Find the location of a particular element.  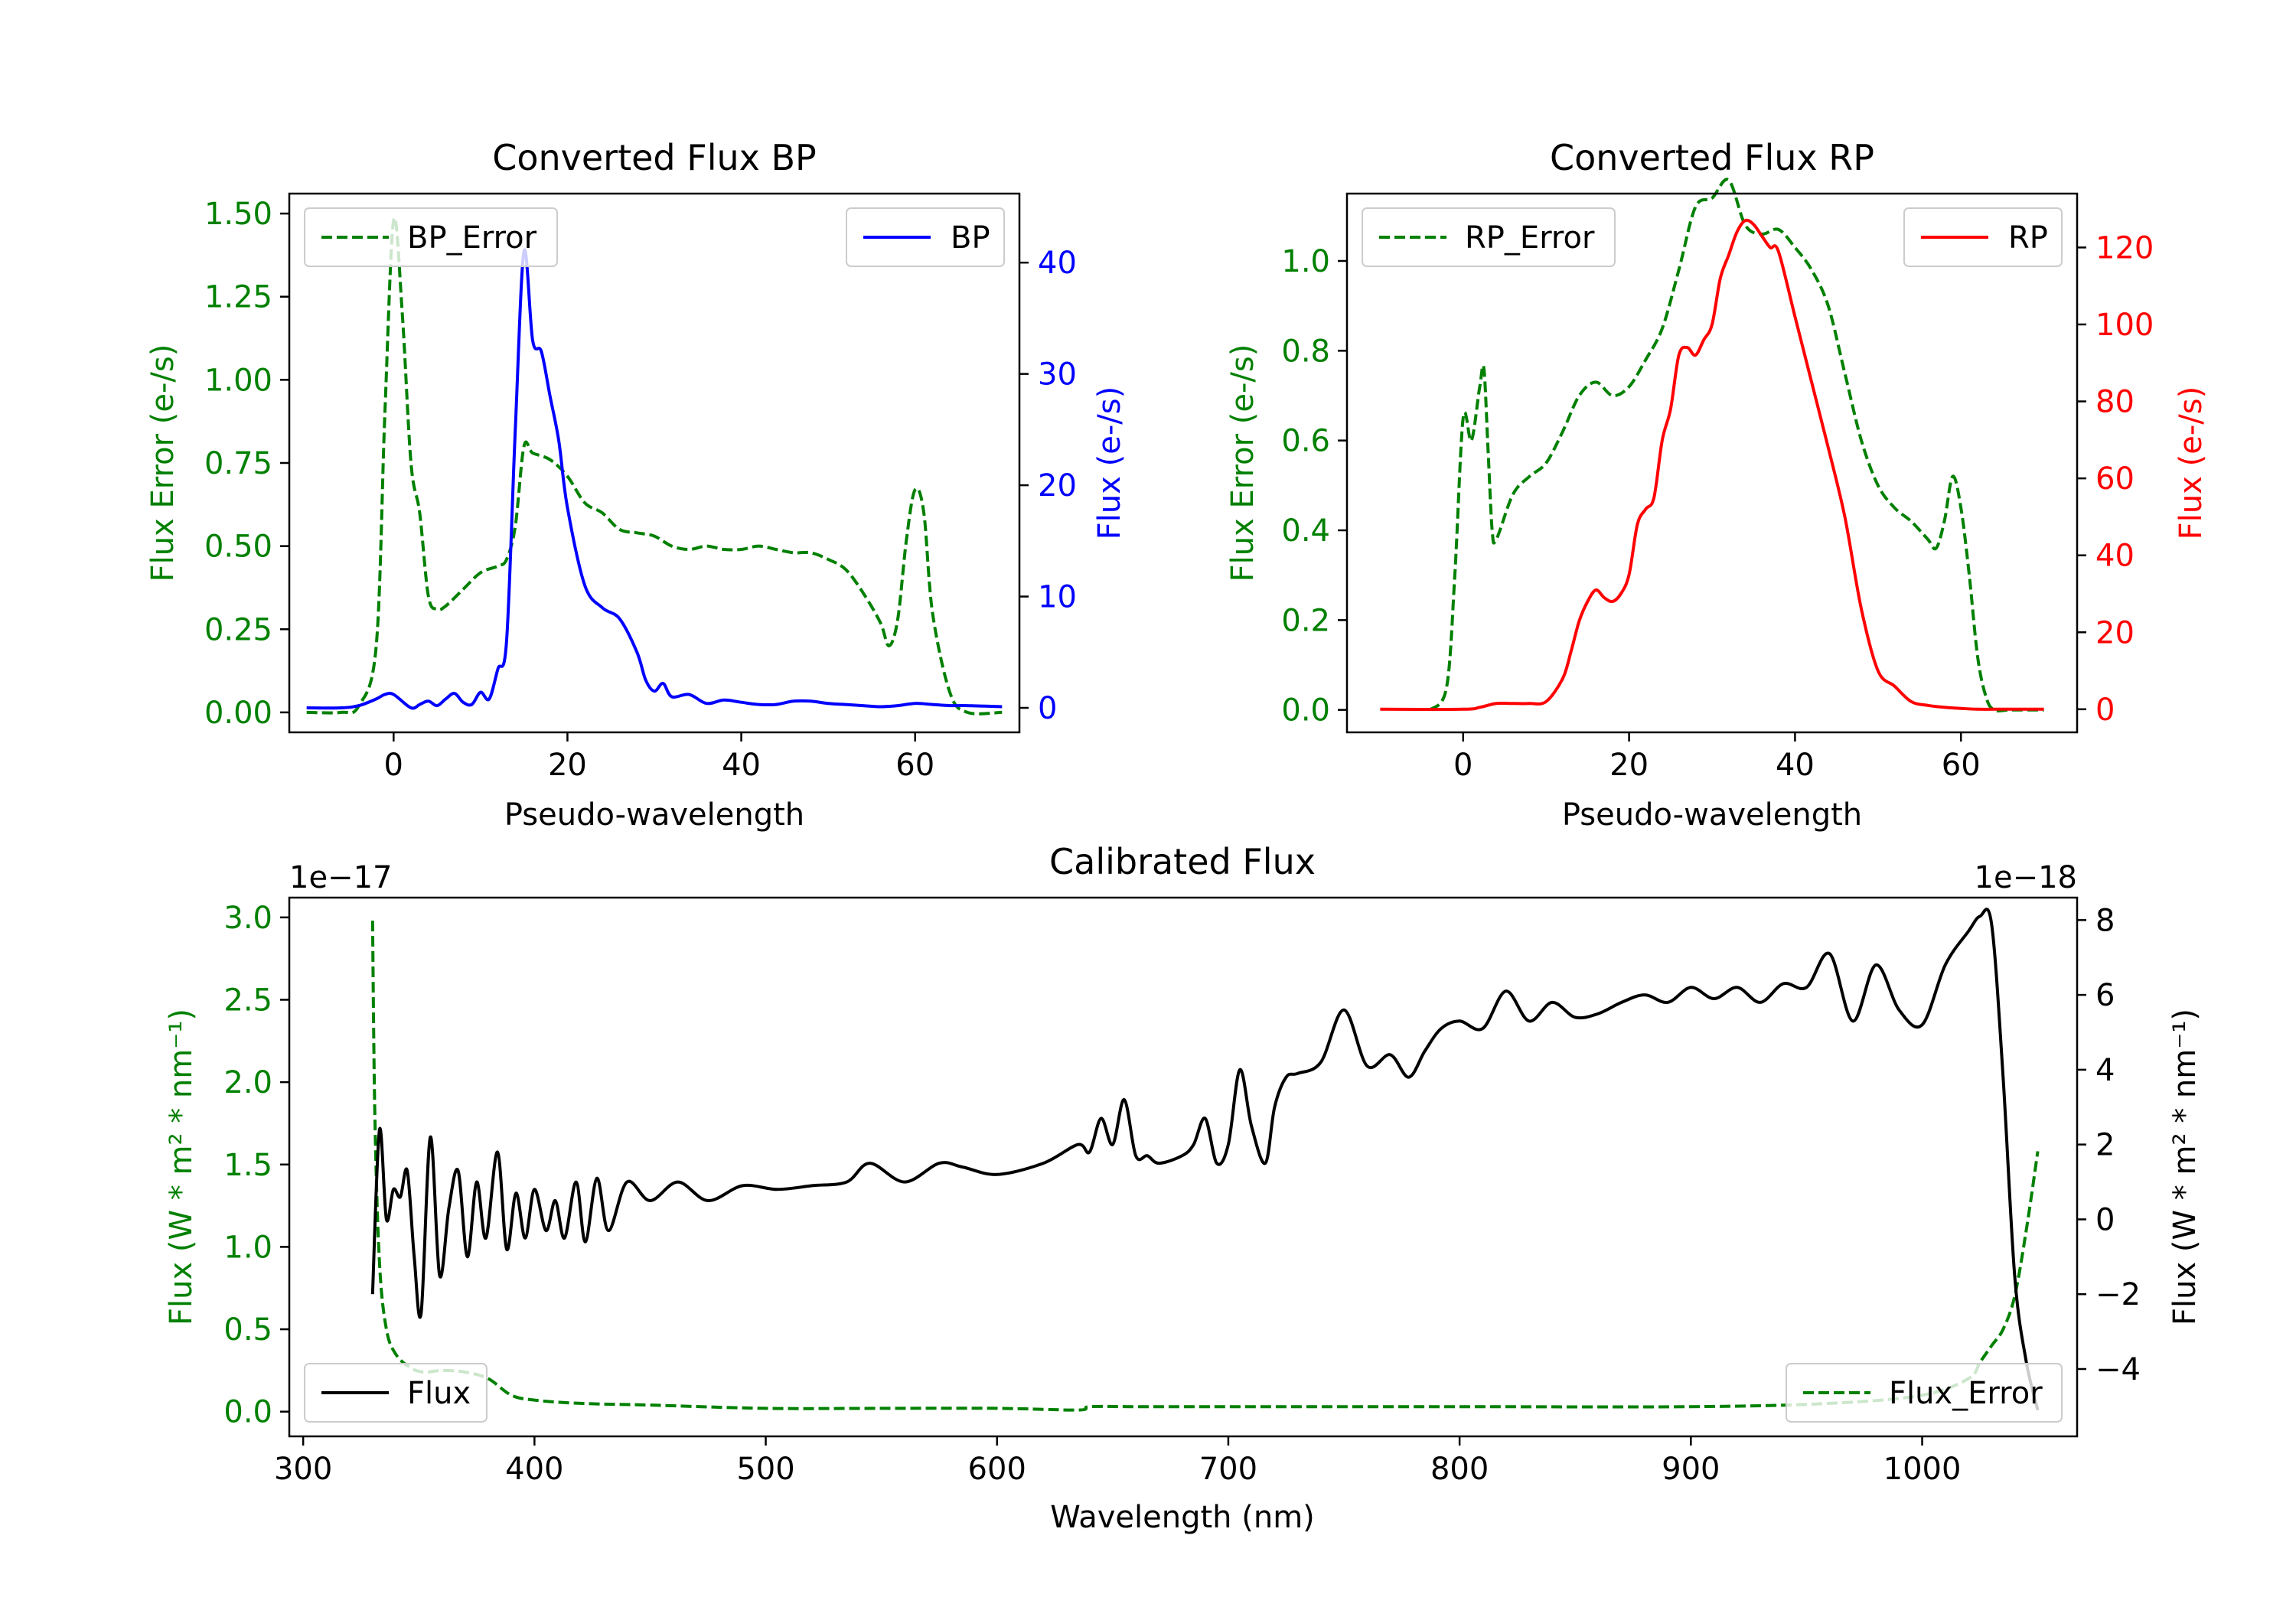

rp-x-tick-label: 0 is located at coordinates (1463, 765).